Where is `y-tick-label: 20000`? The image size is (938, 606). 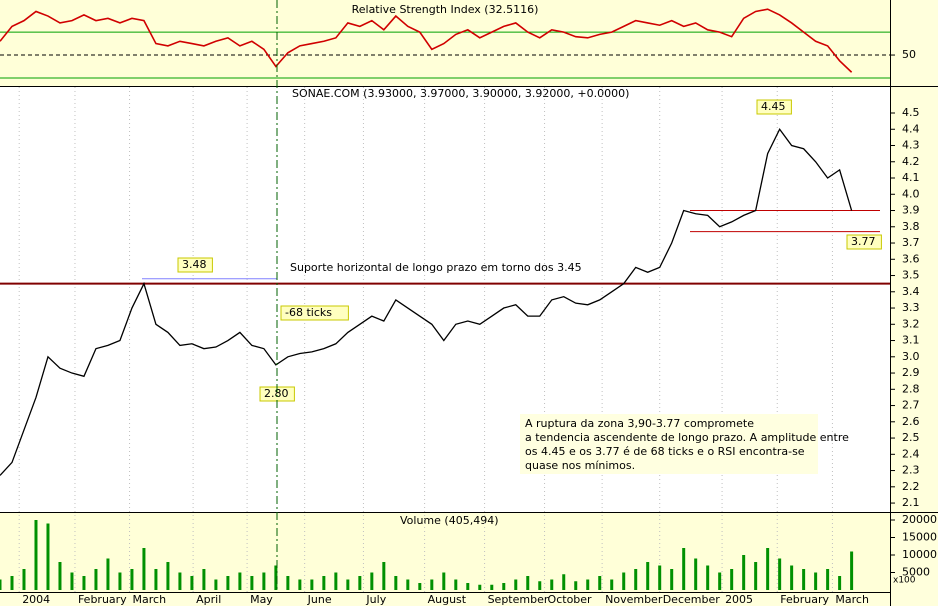
y-tick-label: 20000 is located at coordinates (919, 519).